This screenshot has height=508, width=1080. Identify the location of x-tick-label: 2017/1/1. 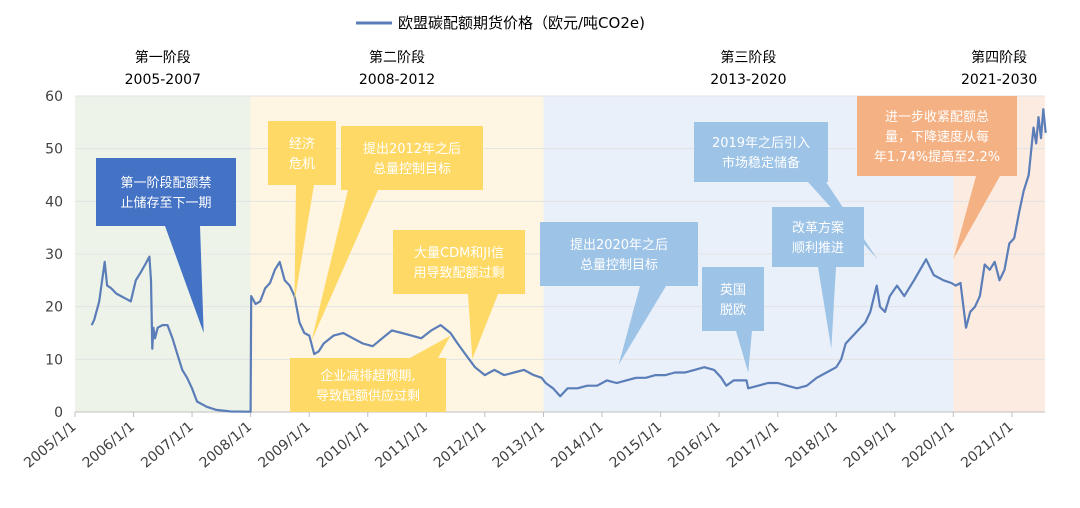
(753, 445).